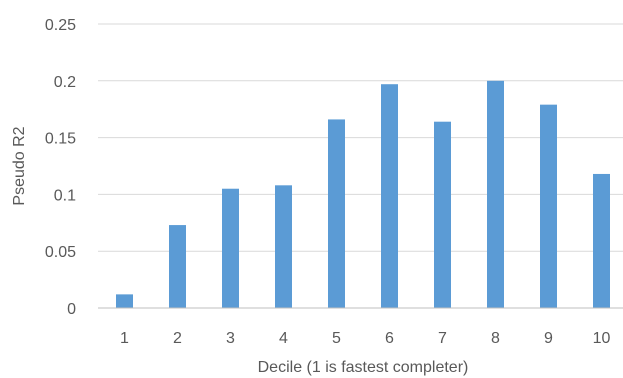 The width and height of the screenshot is (623, 378). I want to click on y-axis-title: Pseudo R2, so click(19, 165).